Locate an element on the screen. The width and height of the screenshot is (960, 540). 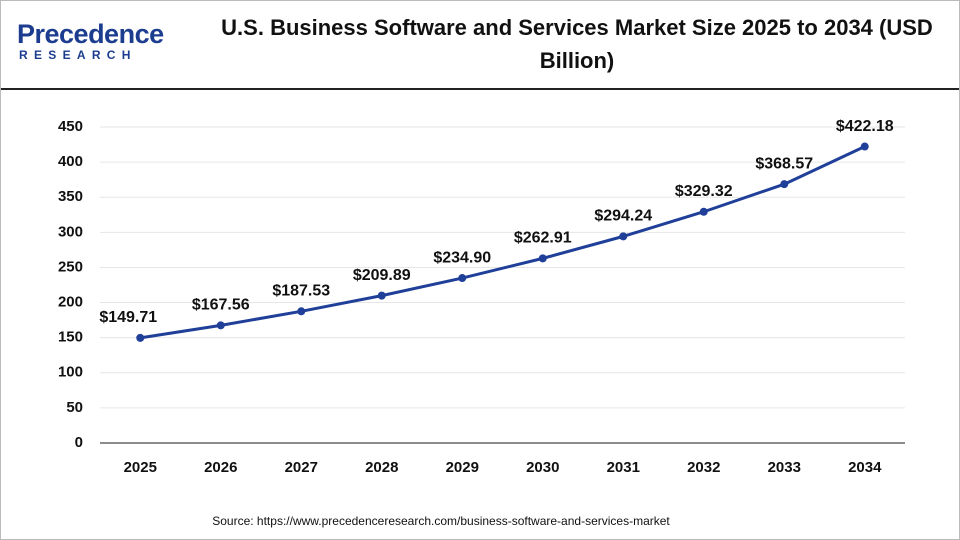
value-label: $294.24 is located at coordinates (623, 216).